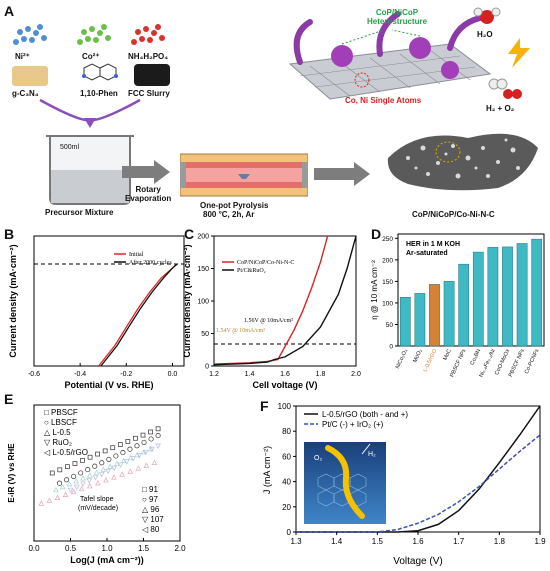 Image resolution: width=550 pixels, height=571 pixels. What do you see at coordinates (286, 482) in the screenshot?
I see `f-ytick-2: 40` at bounding box center [286, 482].